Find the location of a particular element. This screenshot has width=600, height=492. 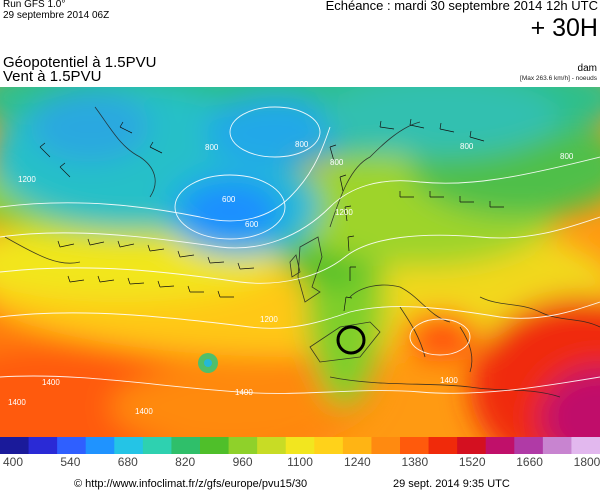

color-scale-tick: 820 is located at coordinates (185, 462).